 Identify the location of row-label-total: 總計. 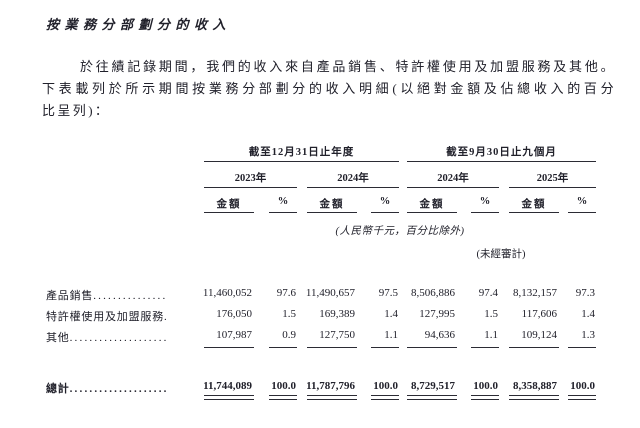
(106, 388).